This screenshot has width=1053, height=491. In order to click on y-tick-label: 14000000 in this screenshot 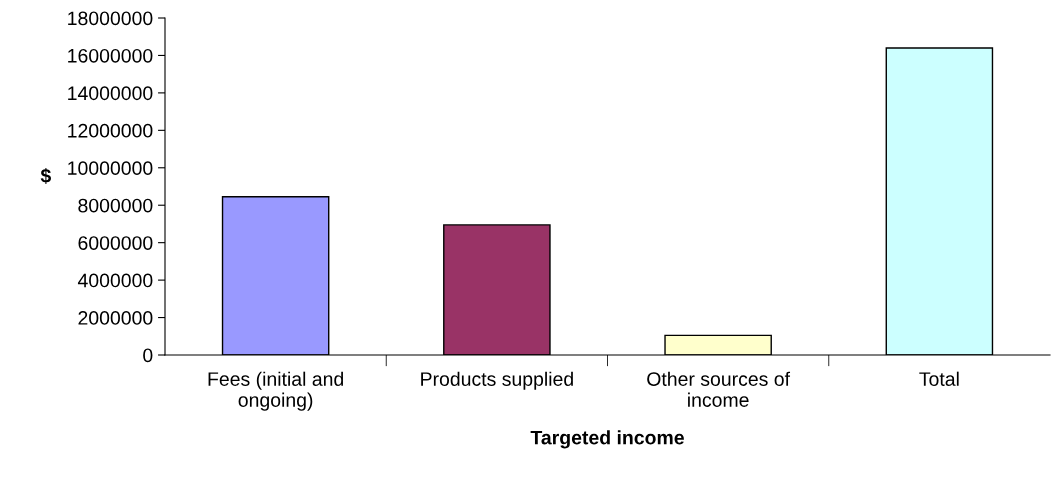, I will do `click(110, 93)`.